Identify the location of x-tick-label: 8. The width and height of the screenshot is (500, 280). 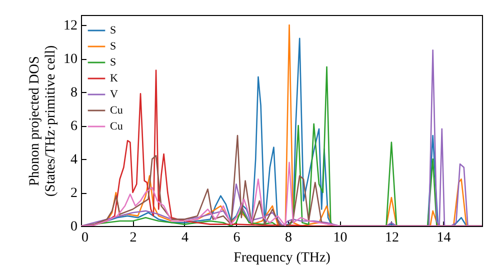
(288, 238).